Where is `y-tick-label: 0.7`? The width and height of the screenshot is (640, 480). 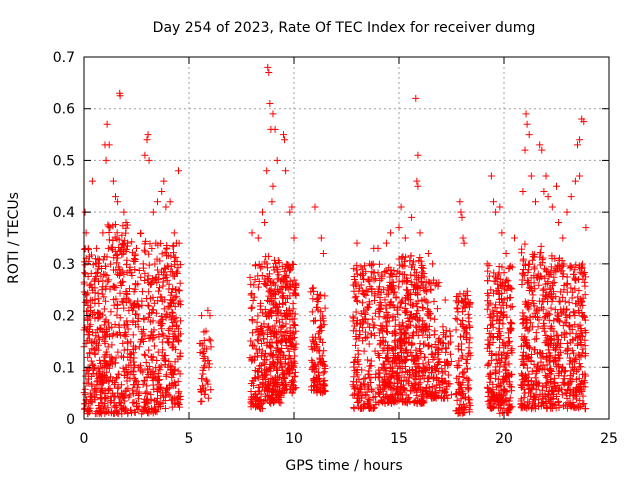 y-tick-label: 0.7 is located at coordinates (64, 58).